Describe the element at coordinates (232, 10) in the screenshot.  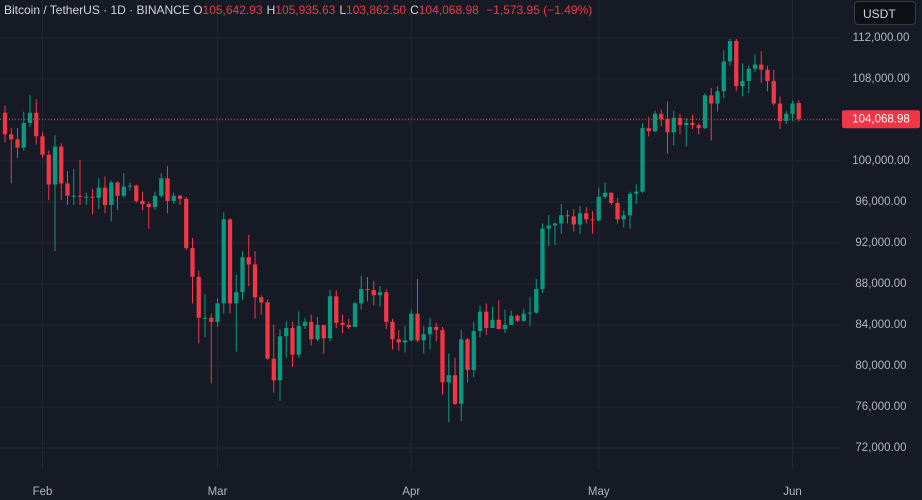
I see `ohlc-value: 105,642.93` at that location.